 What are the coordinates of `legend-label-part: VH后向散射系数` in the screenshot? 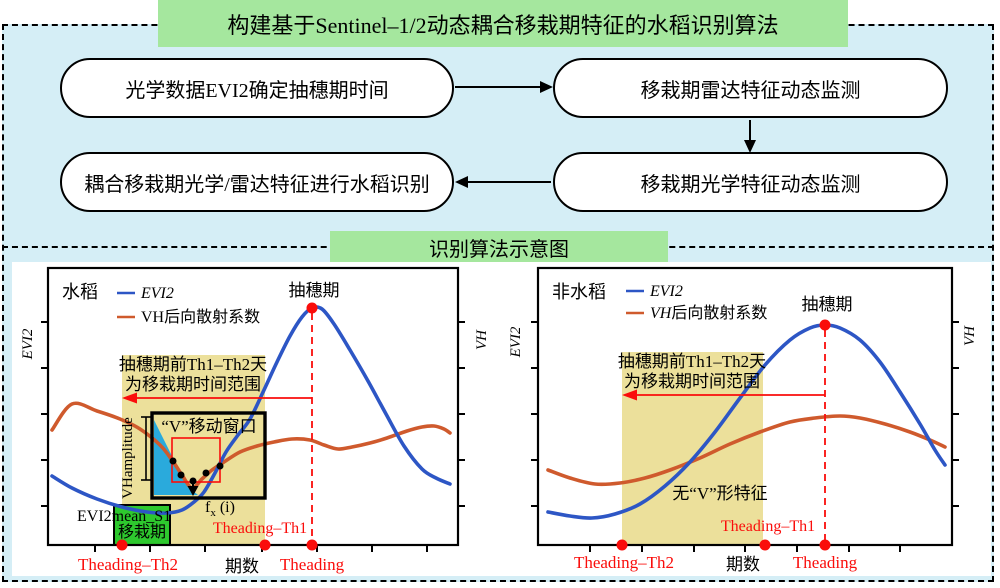 It's located at (200, 317).